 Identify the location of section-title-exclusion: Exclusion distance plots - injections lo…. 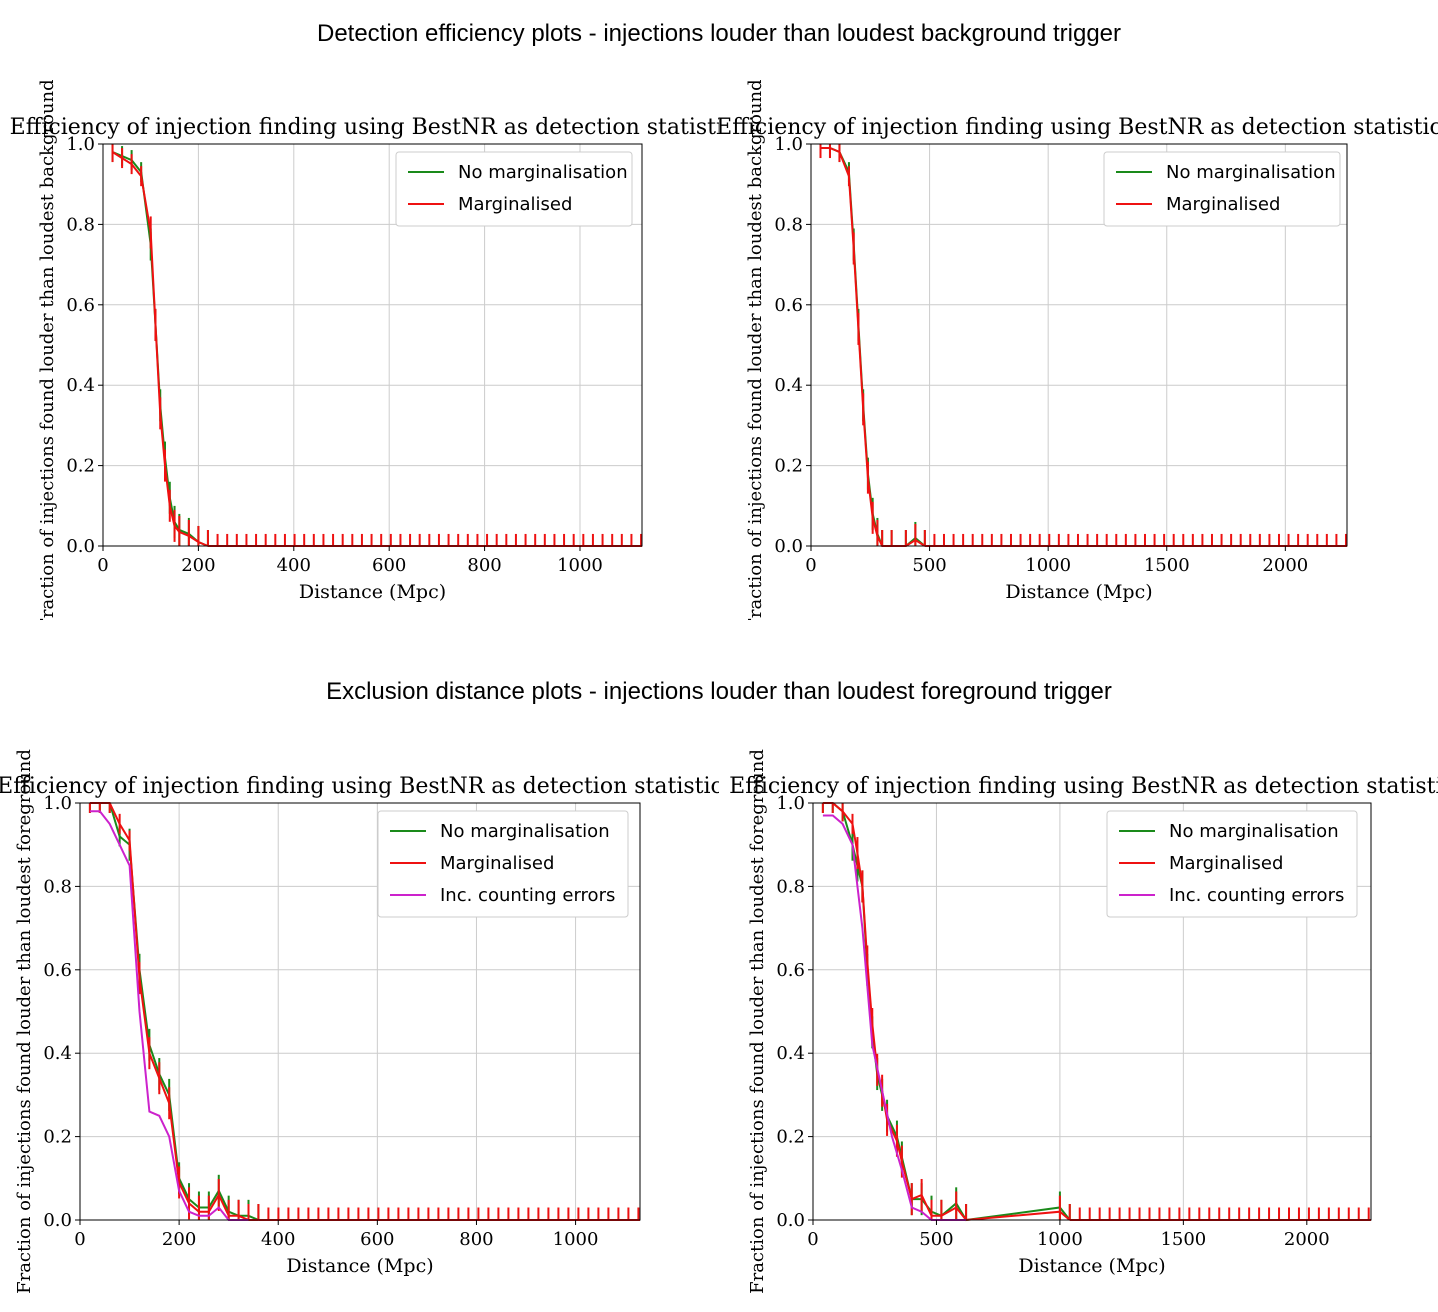
(719, 691).